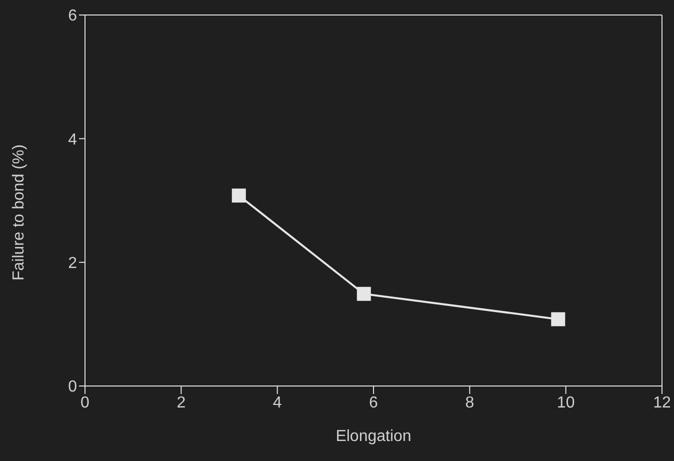 Image resolution: width=674 pixels, height=461 pixels. I want to click on x-tick-label: 2, so click(181, 403).